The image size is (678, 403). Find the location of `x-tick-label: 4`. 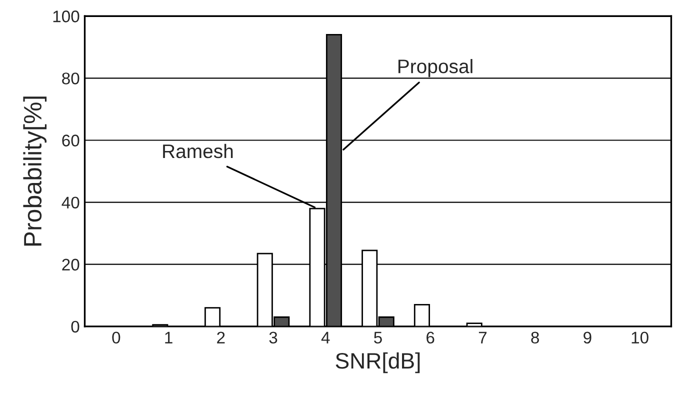

x-tick-label: 4 is located at coordinates (325, 338).